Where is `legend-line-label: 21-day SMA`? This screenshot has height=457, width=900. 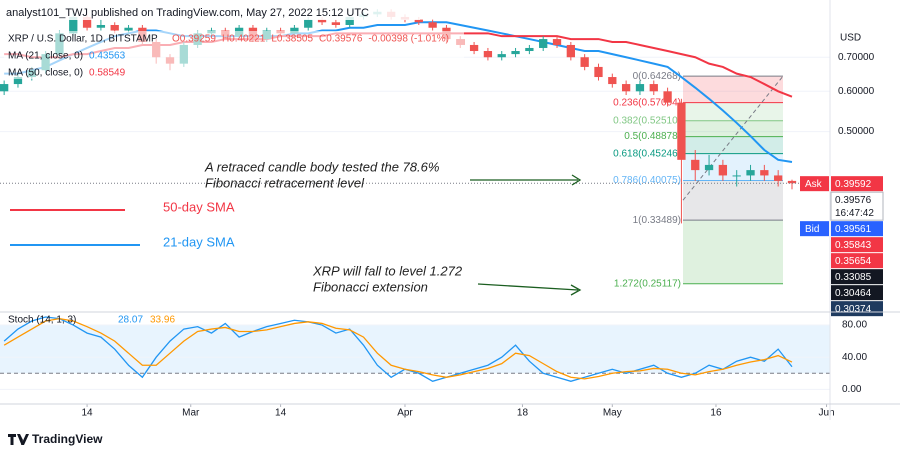 legend-line-label: 21-day SMA is located at coordinates (199, 241).